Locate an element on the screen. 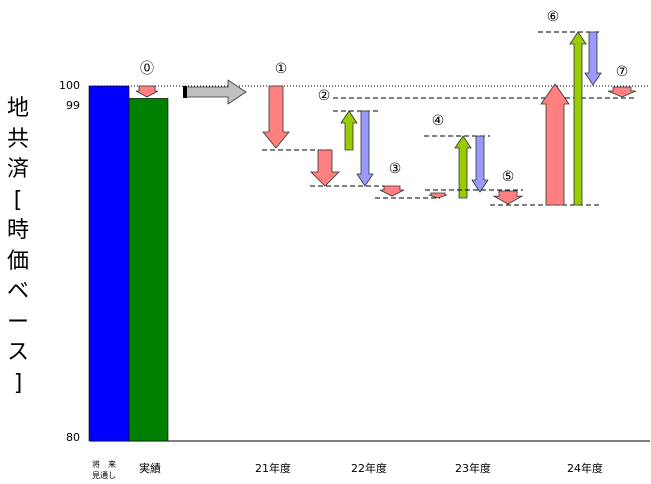  bar-projection is located at coordinates (109, 263).